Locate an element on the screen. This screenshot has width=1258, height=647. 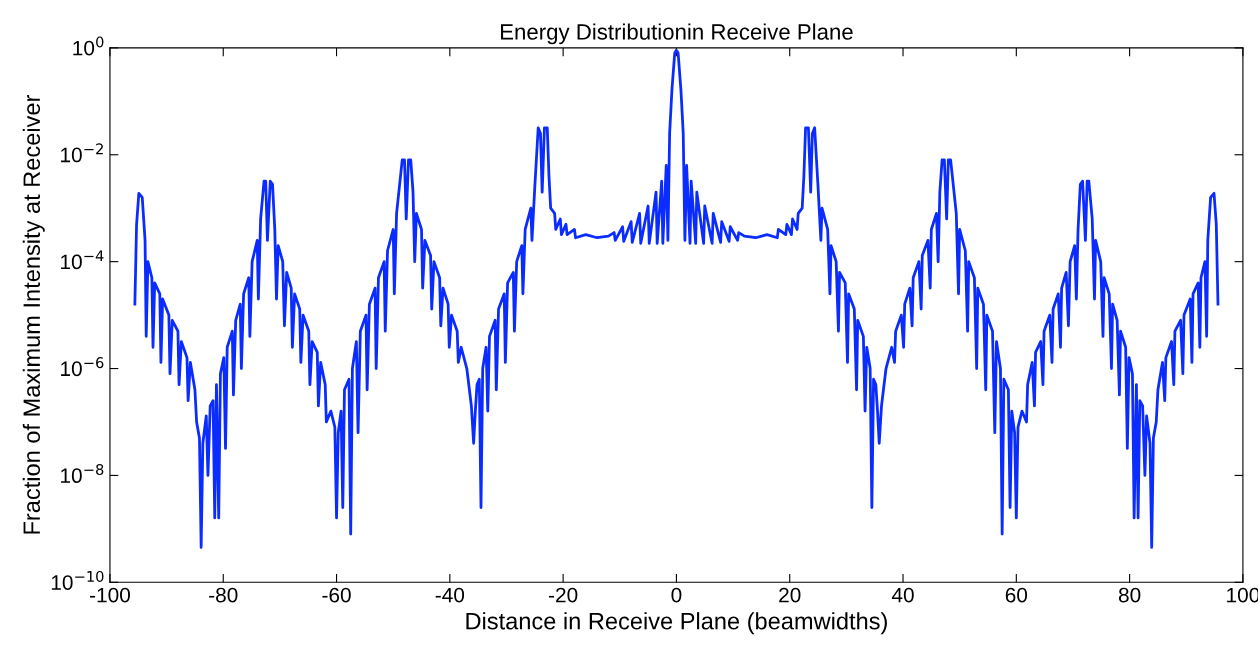
x-tick-label: 40 is located at coordinates (902, 595).